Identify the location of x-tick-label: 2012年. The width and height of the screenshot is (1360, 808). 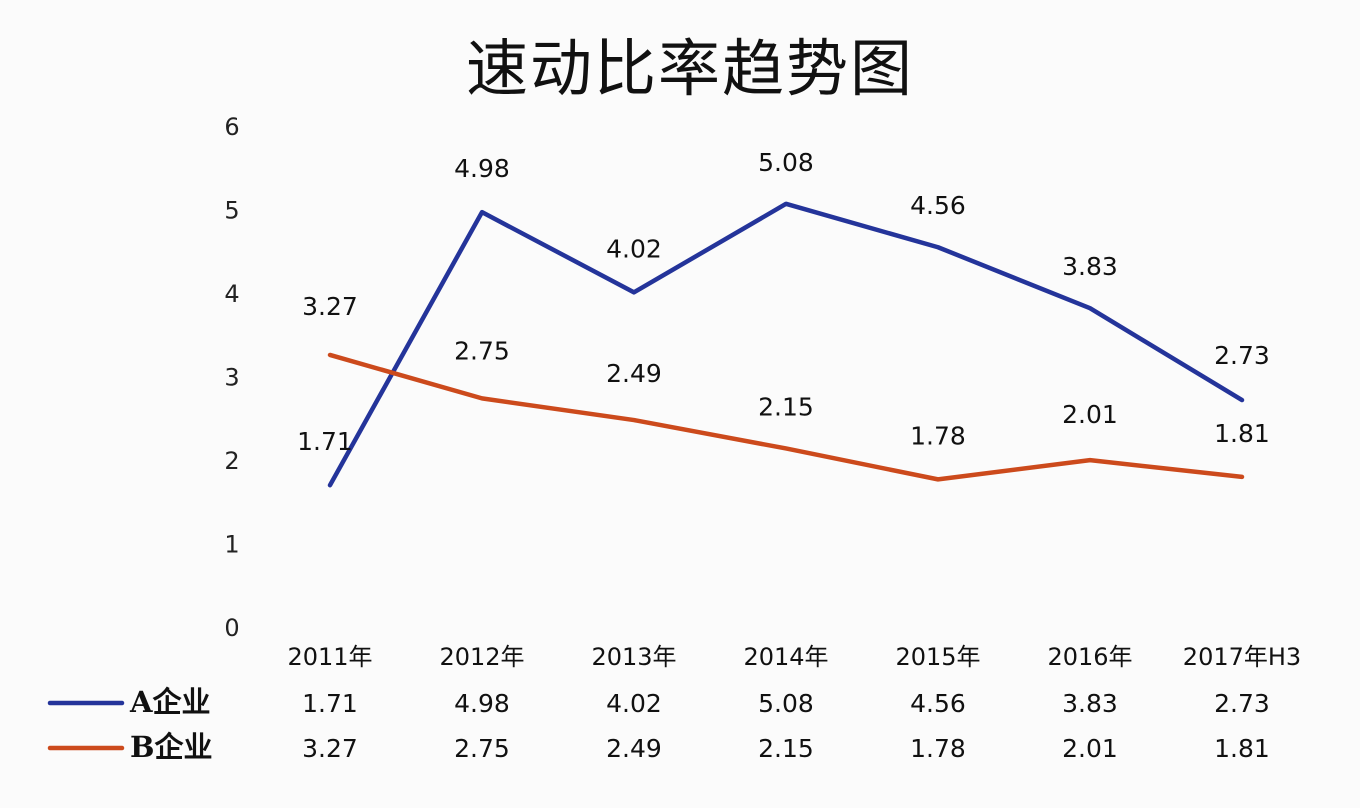
(481, 657).